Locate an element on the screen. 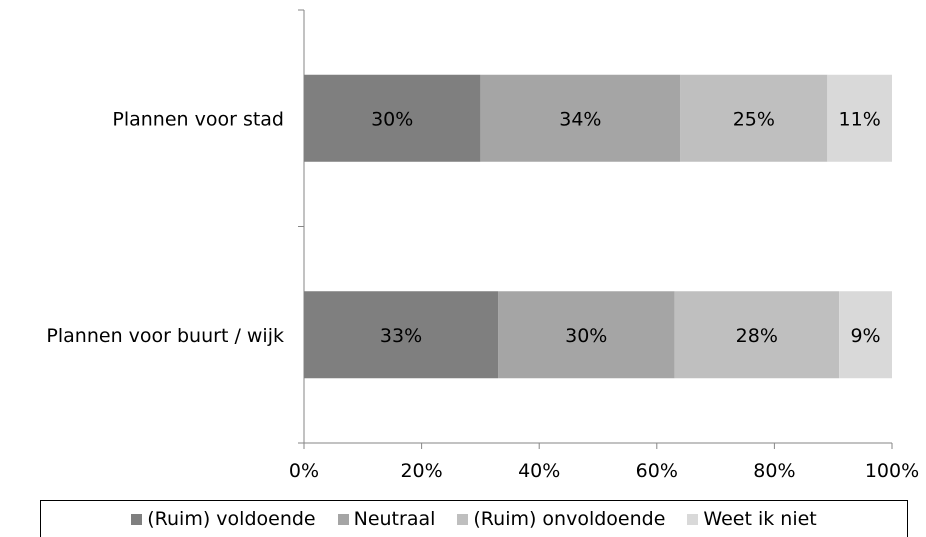 This screenshot has height=537, width=926. legend-item: Weet ik niet is located at coordinates (752, 519).